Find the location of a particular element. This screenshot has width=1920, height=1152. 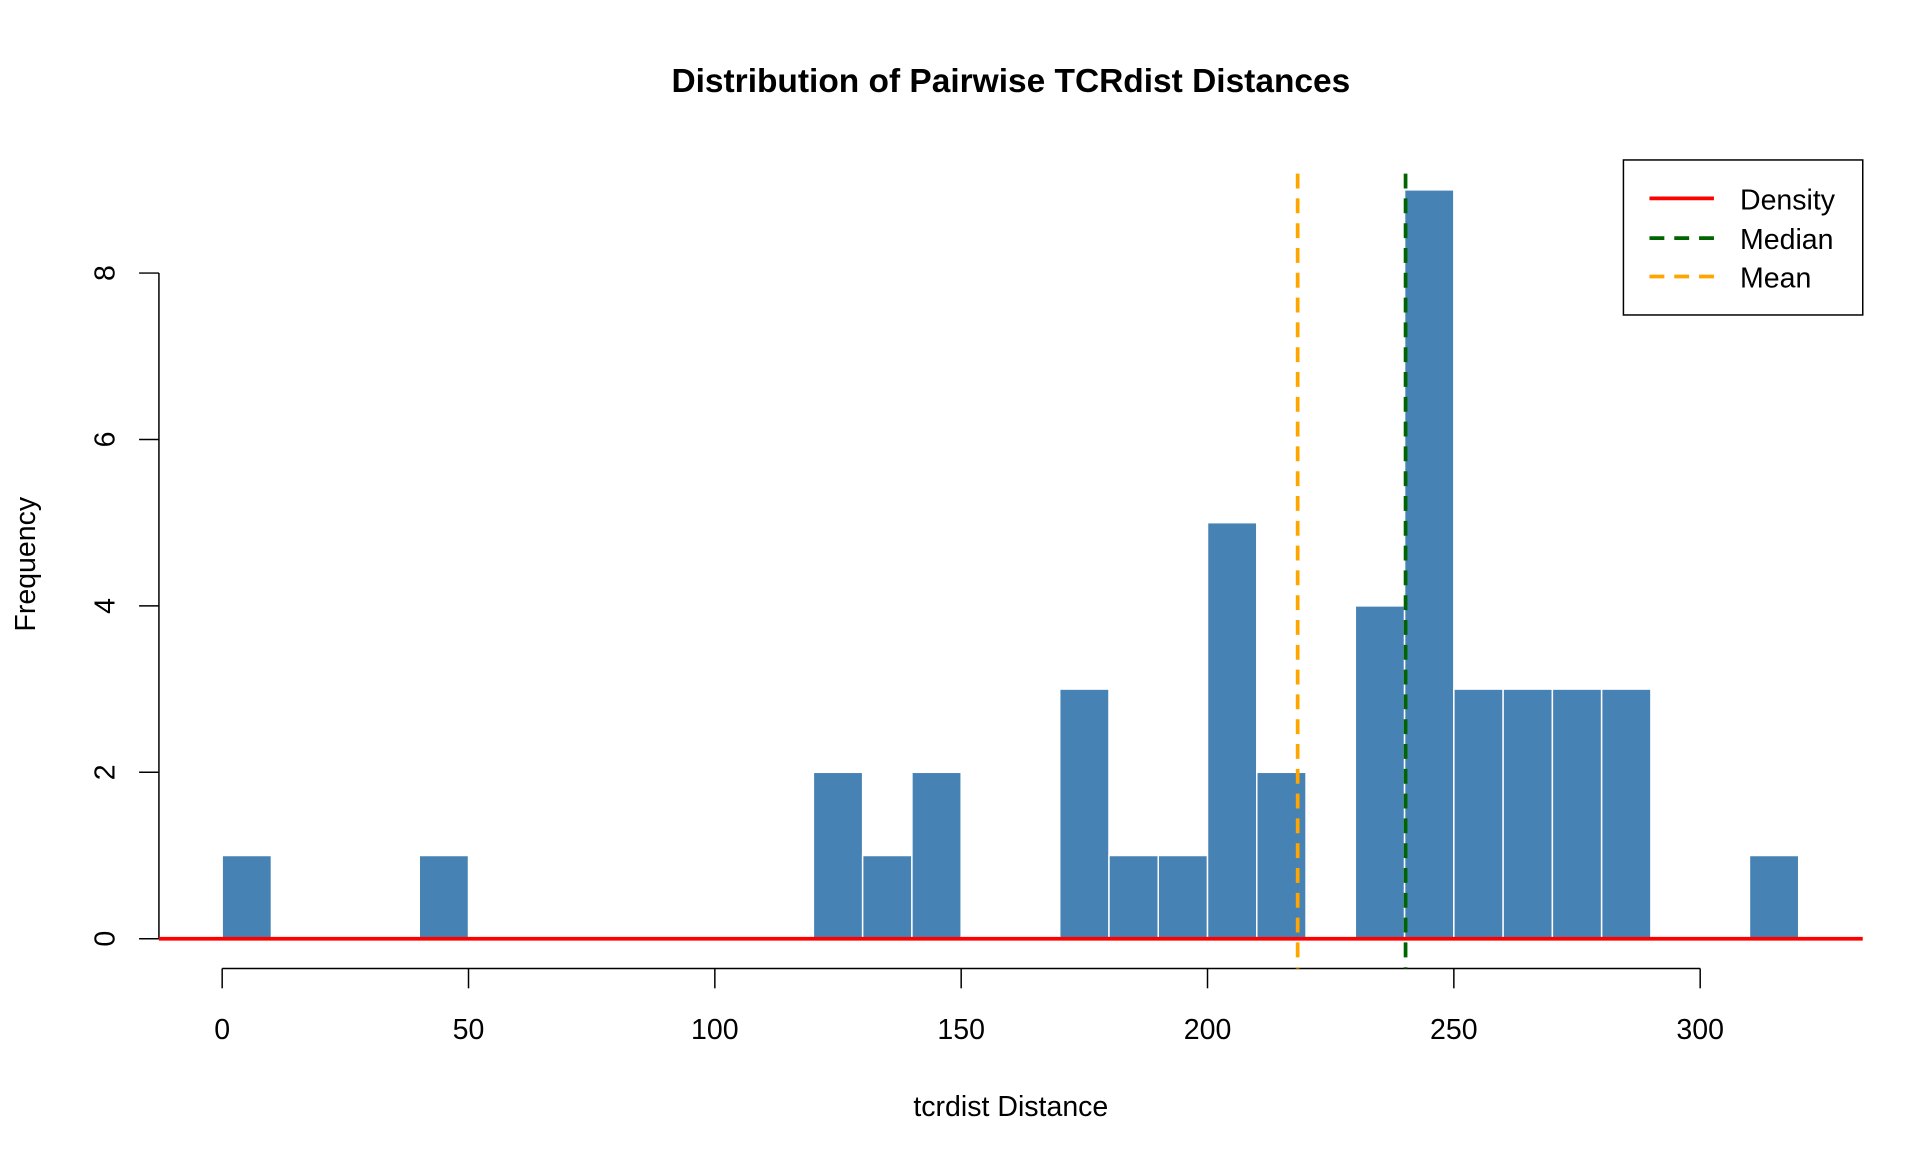

x-tick-label: 100 is located at coordinates (715, 1030).